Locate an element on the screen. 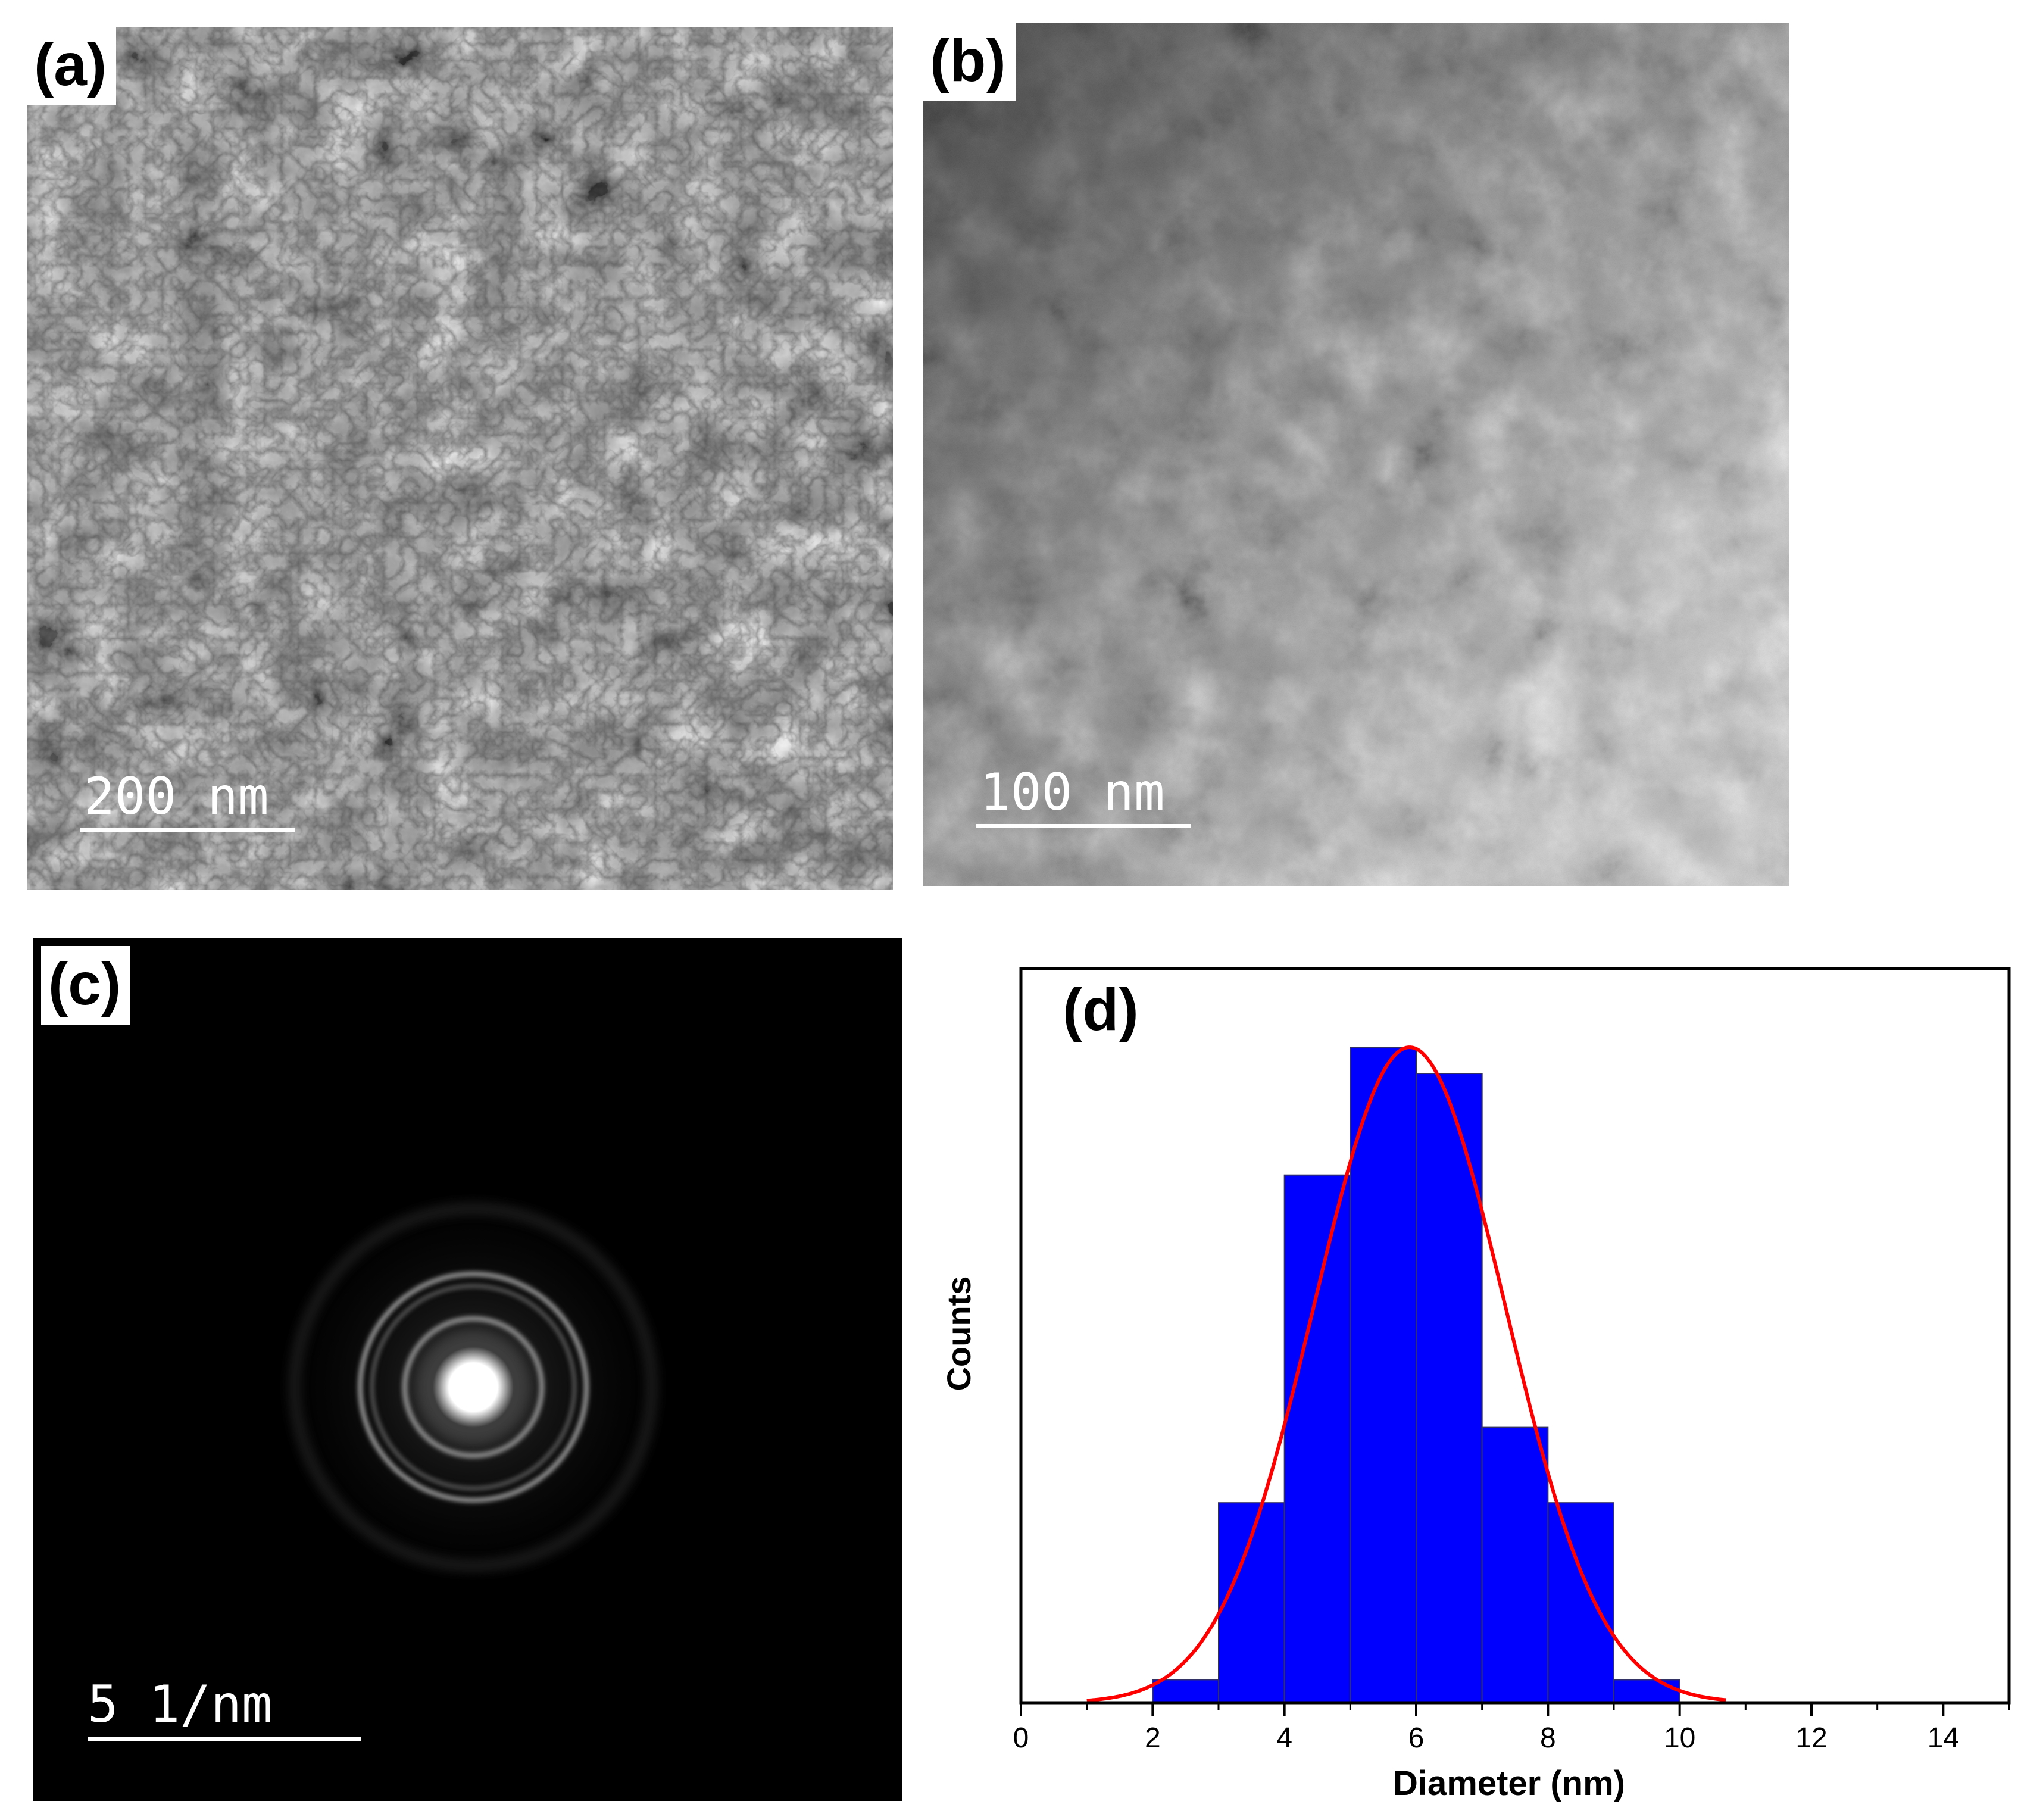 The image size is (2021, 1820). scale-bar-a: 200 nm is located at coordinates (205, 806).